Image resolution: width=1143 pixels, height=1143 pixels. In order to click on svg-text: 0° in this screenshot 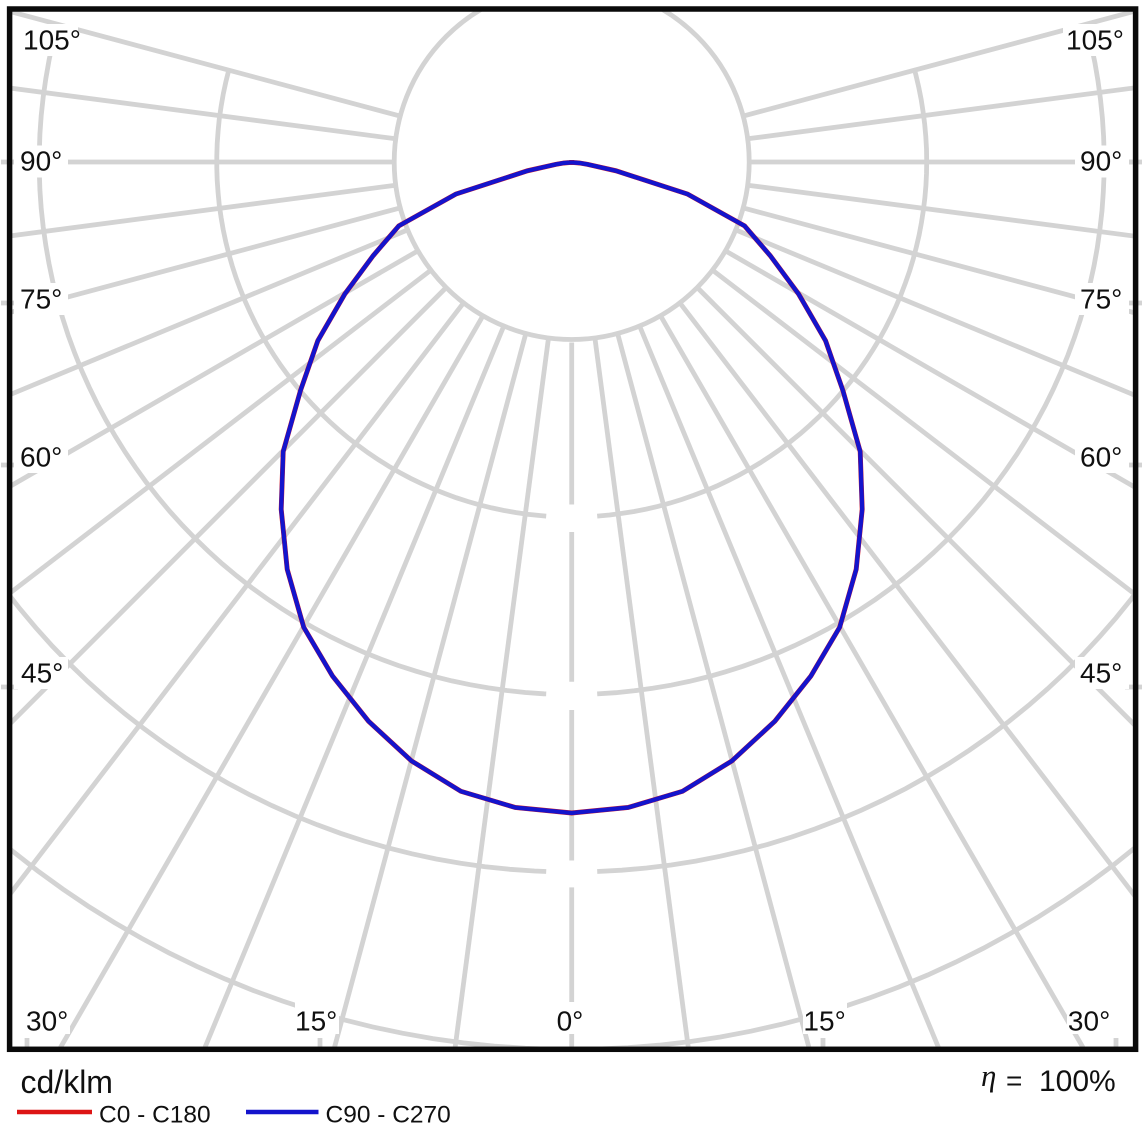, I will do `click(570, 1021)`.